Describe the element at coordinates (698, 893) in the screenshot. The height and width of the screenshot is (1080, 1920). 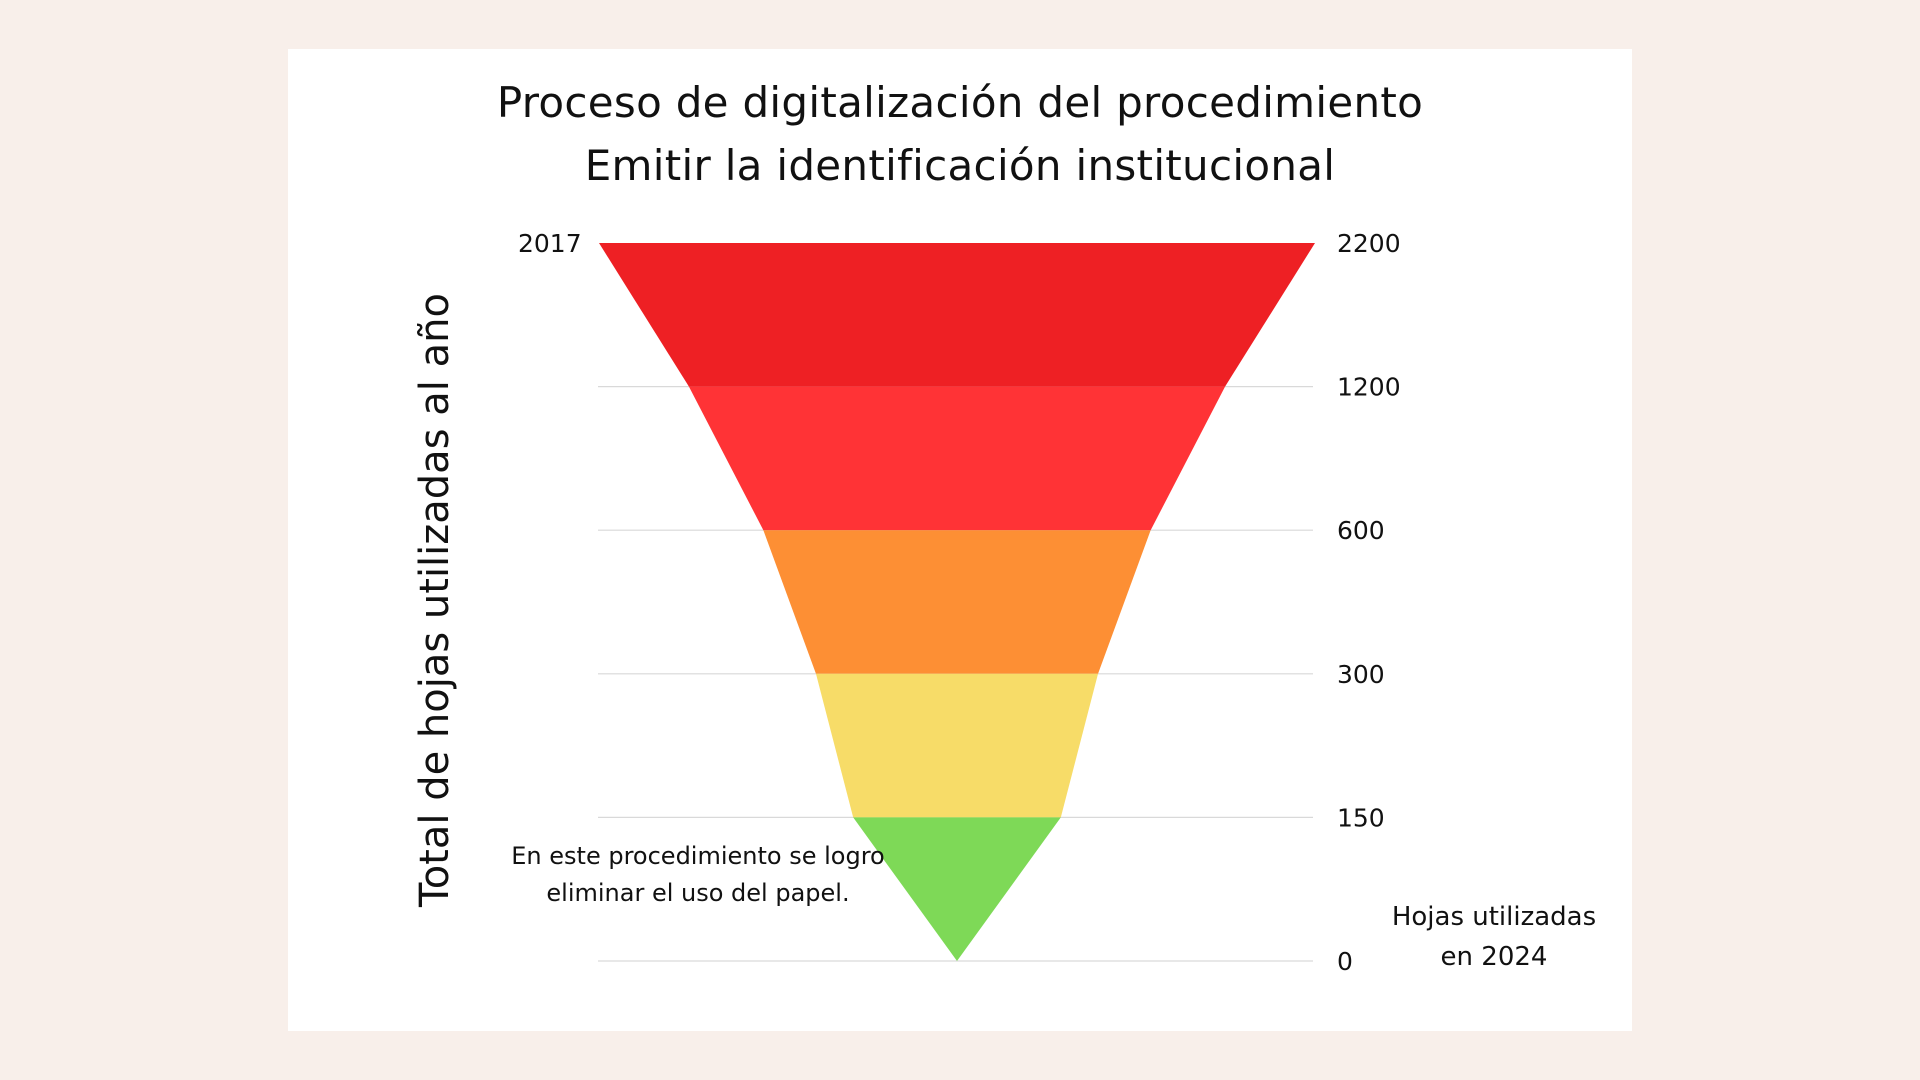
I see `annotation-line-2: eliminar el uso del papel.` at that location.